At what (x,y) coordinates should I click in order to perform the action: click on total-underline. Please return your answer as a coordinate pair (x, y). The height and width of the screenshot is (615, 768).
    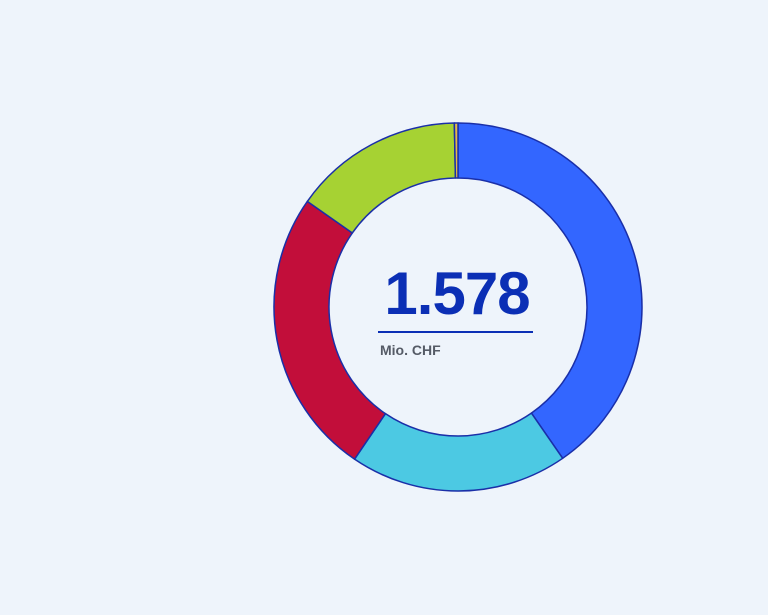
    Looking at the image, I should click on (455, 332).